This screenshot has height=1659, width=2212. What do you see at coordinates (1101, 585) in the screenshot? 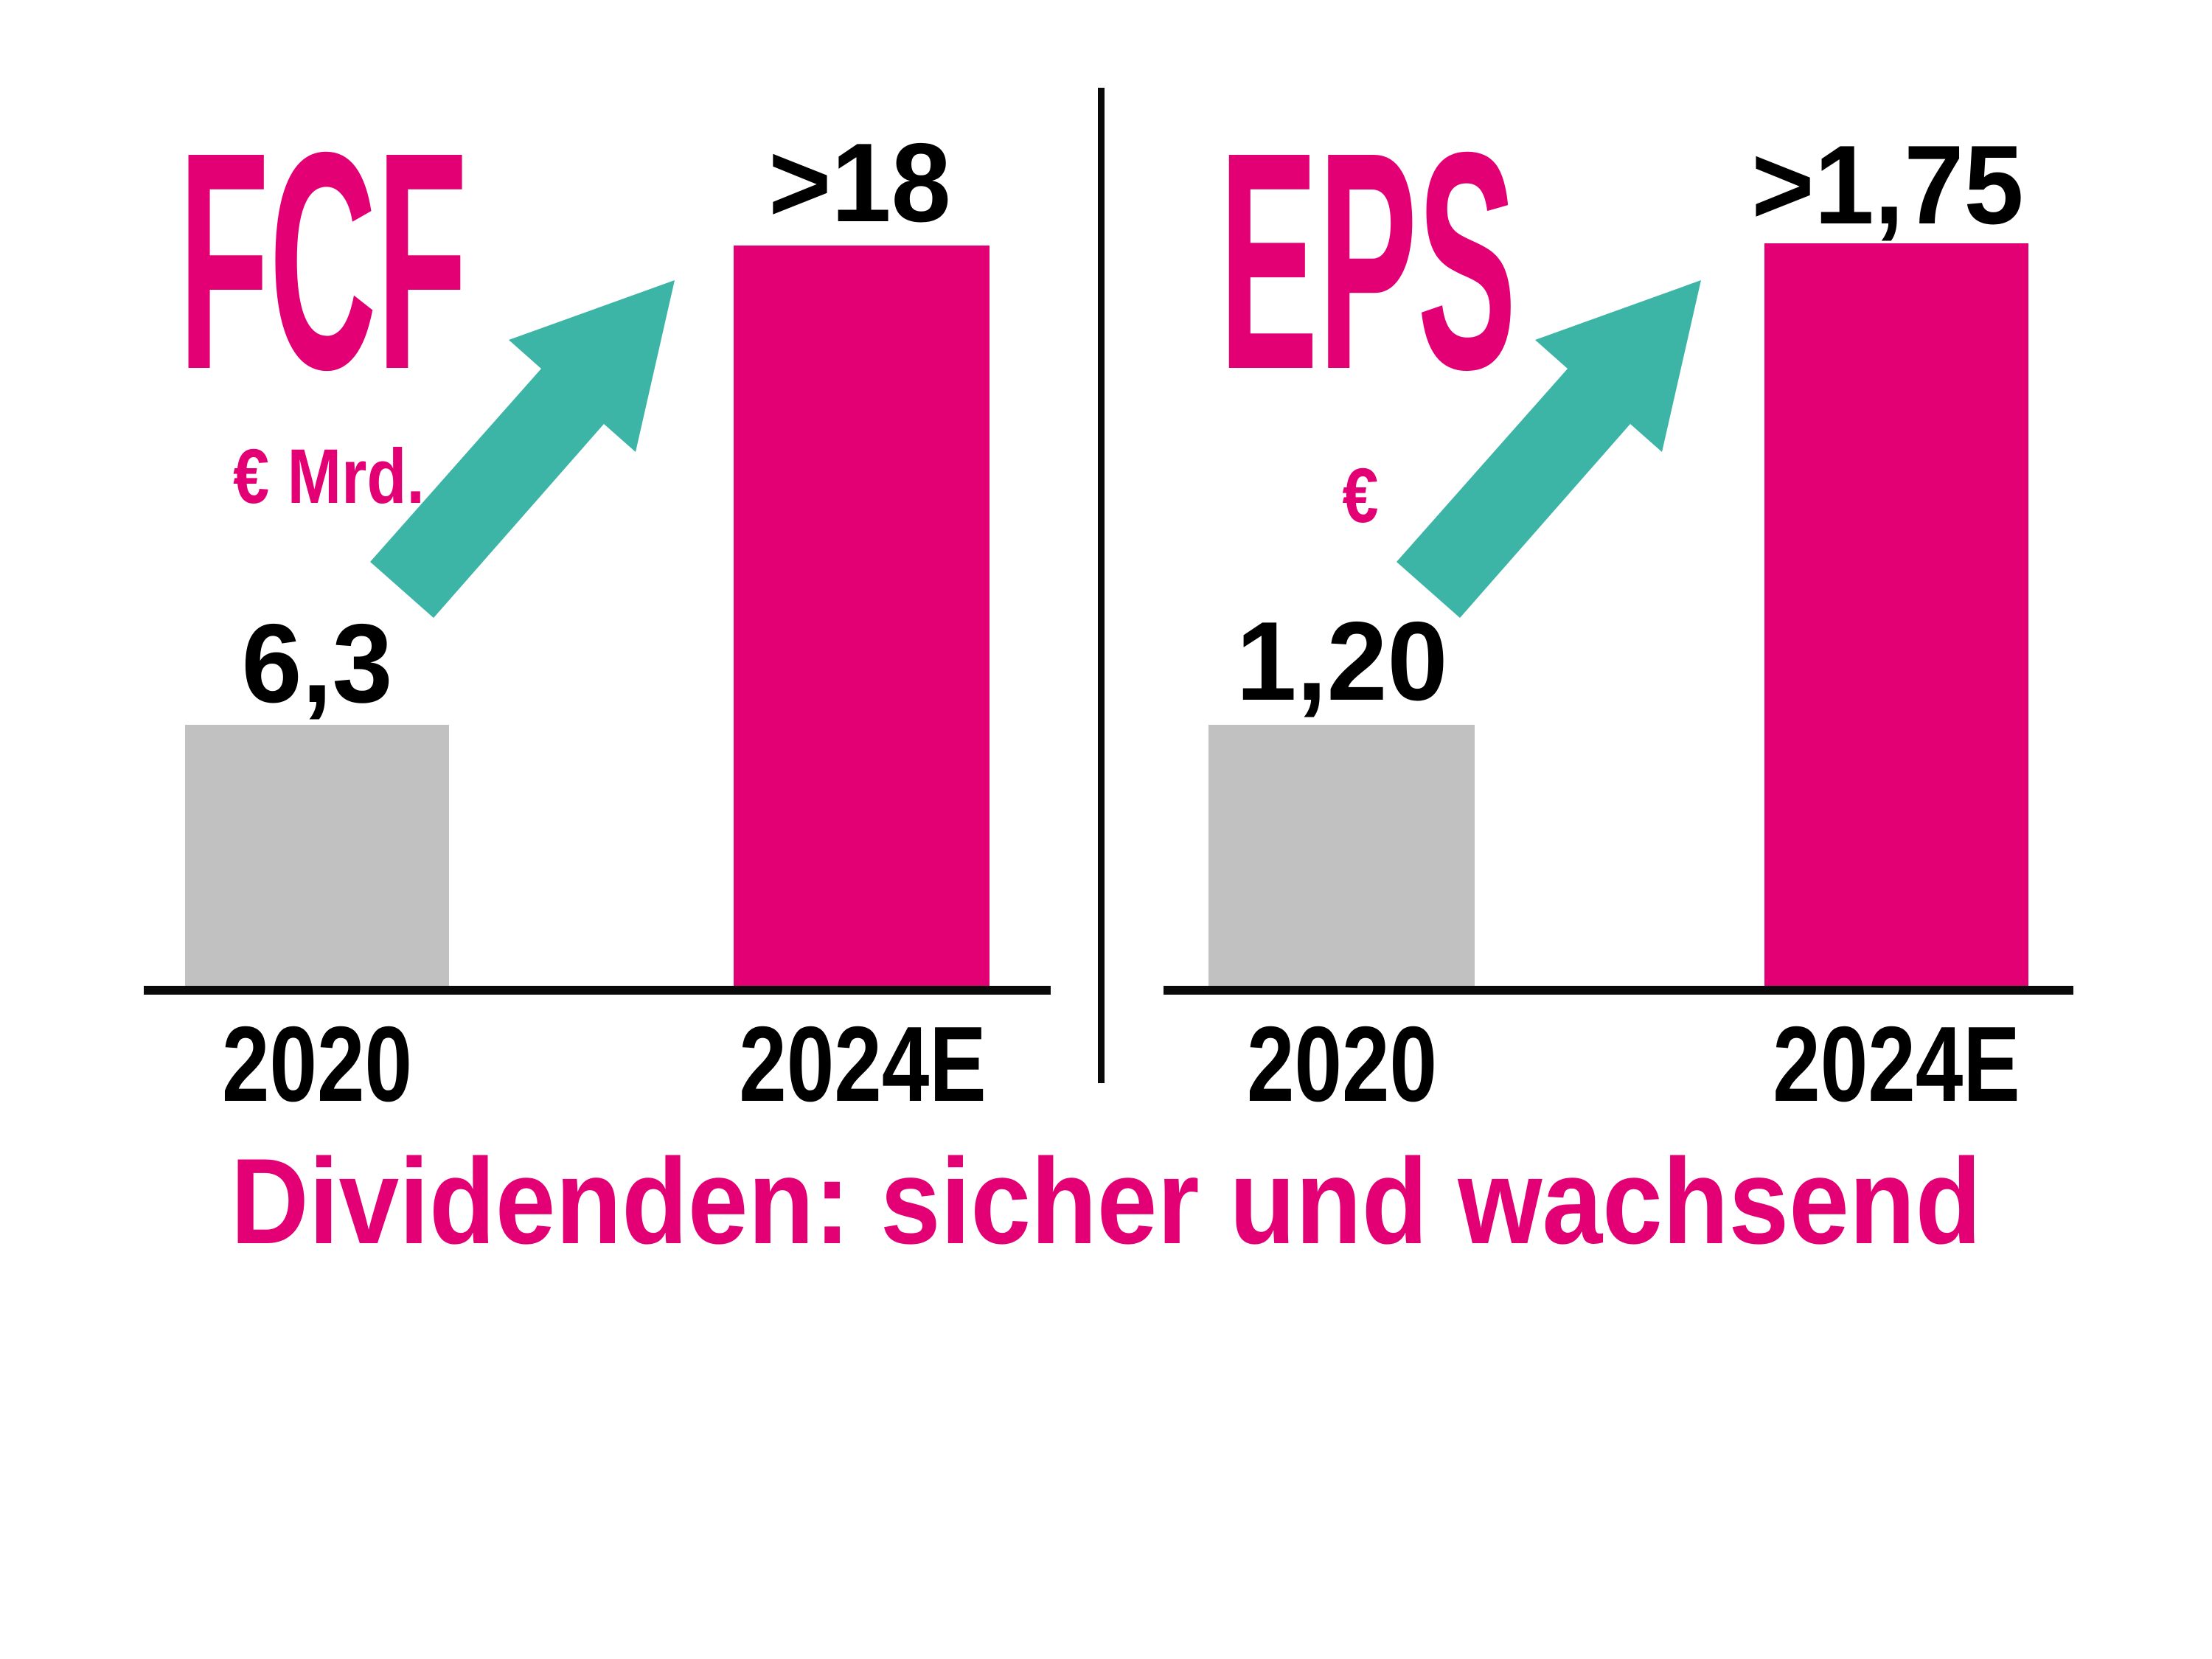
I see `chart-divider-line` at bounding box center [1101, 585].